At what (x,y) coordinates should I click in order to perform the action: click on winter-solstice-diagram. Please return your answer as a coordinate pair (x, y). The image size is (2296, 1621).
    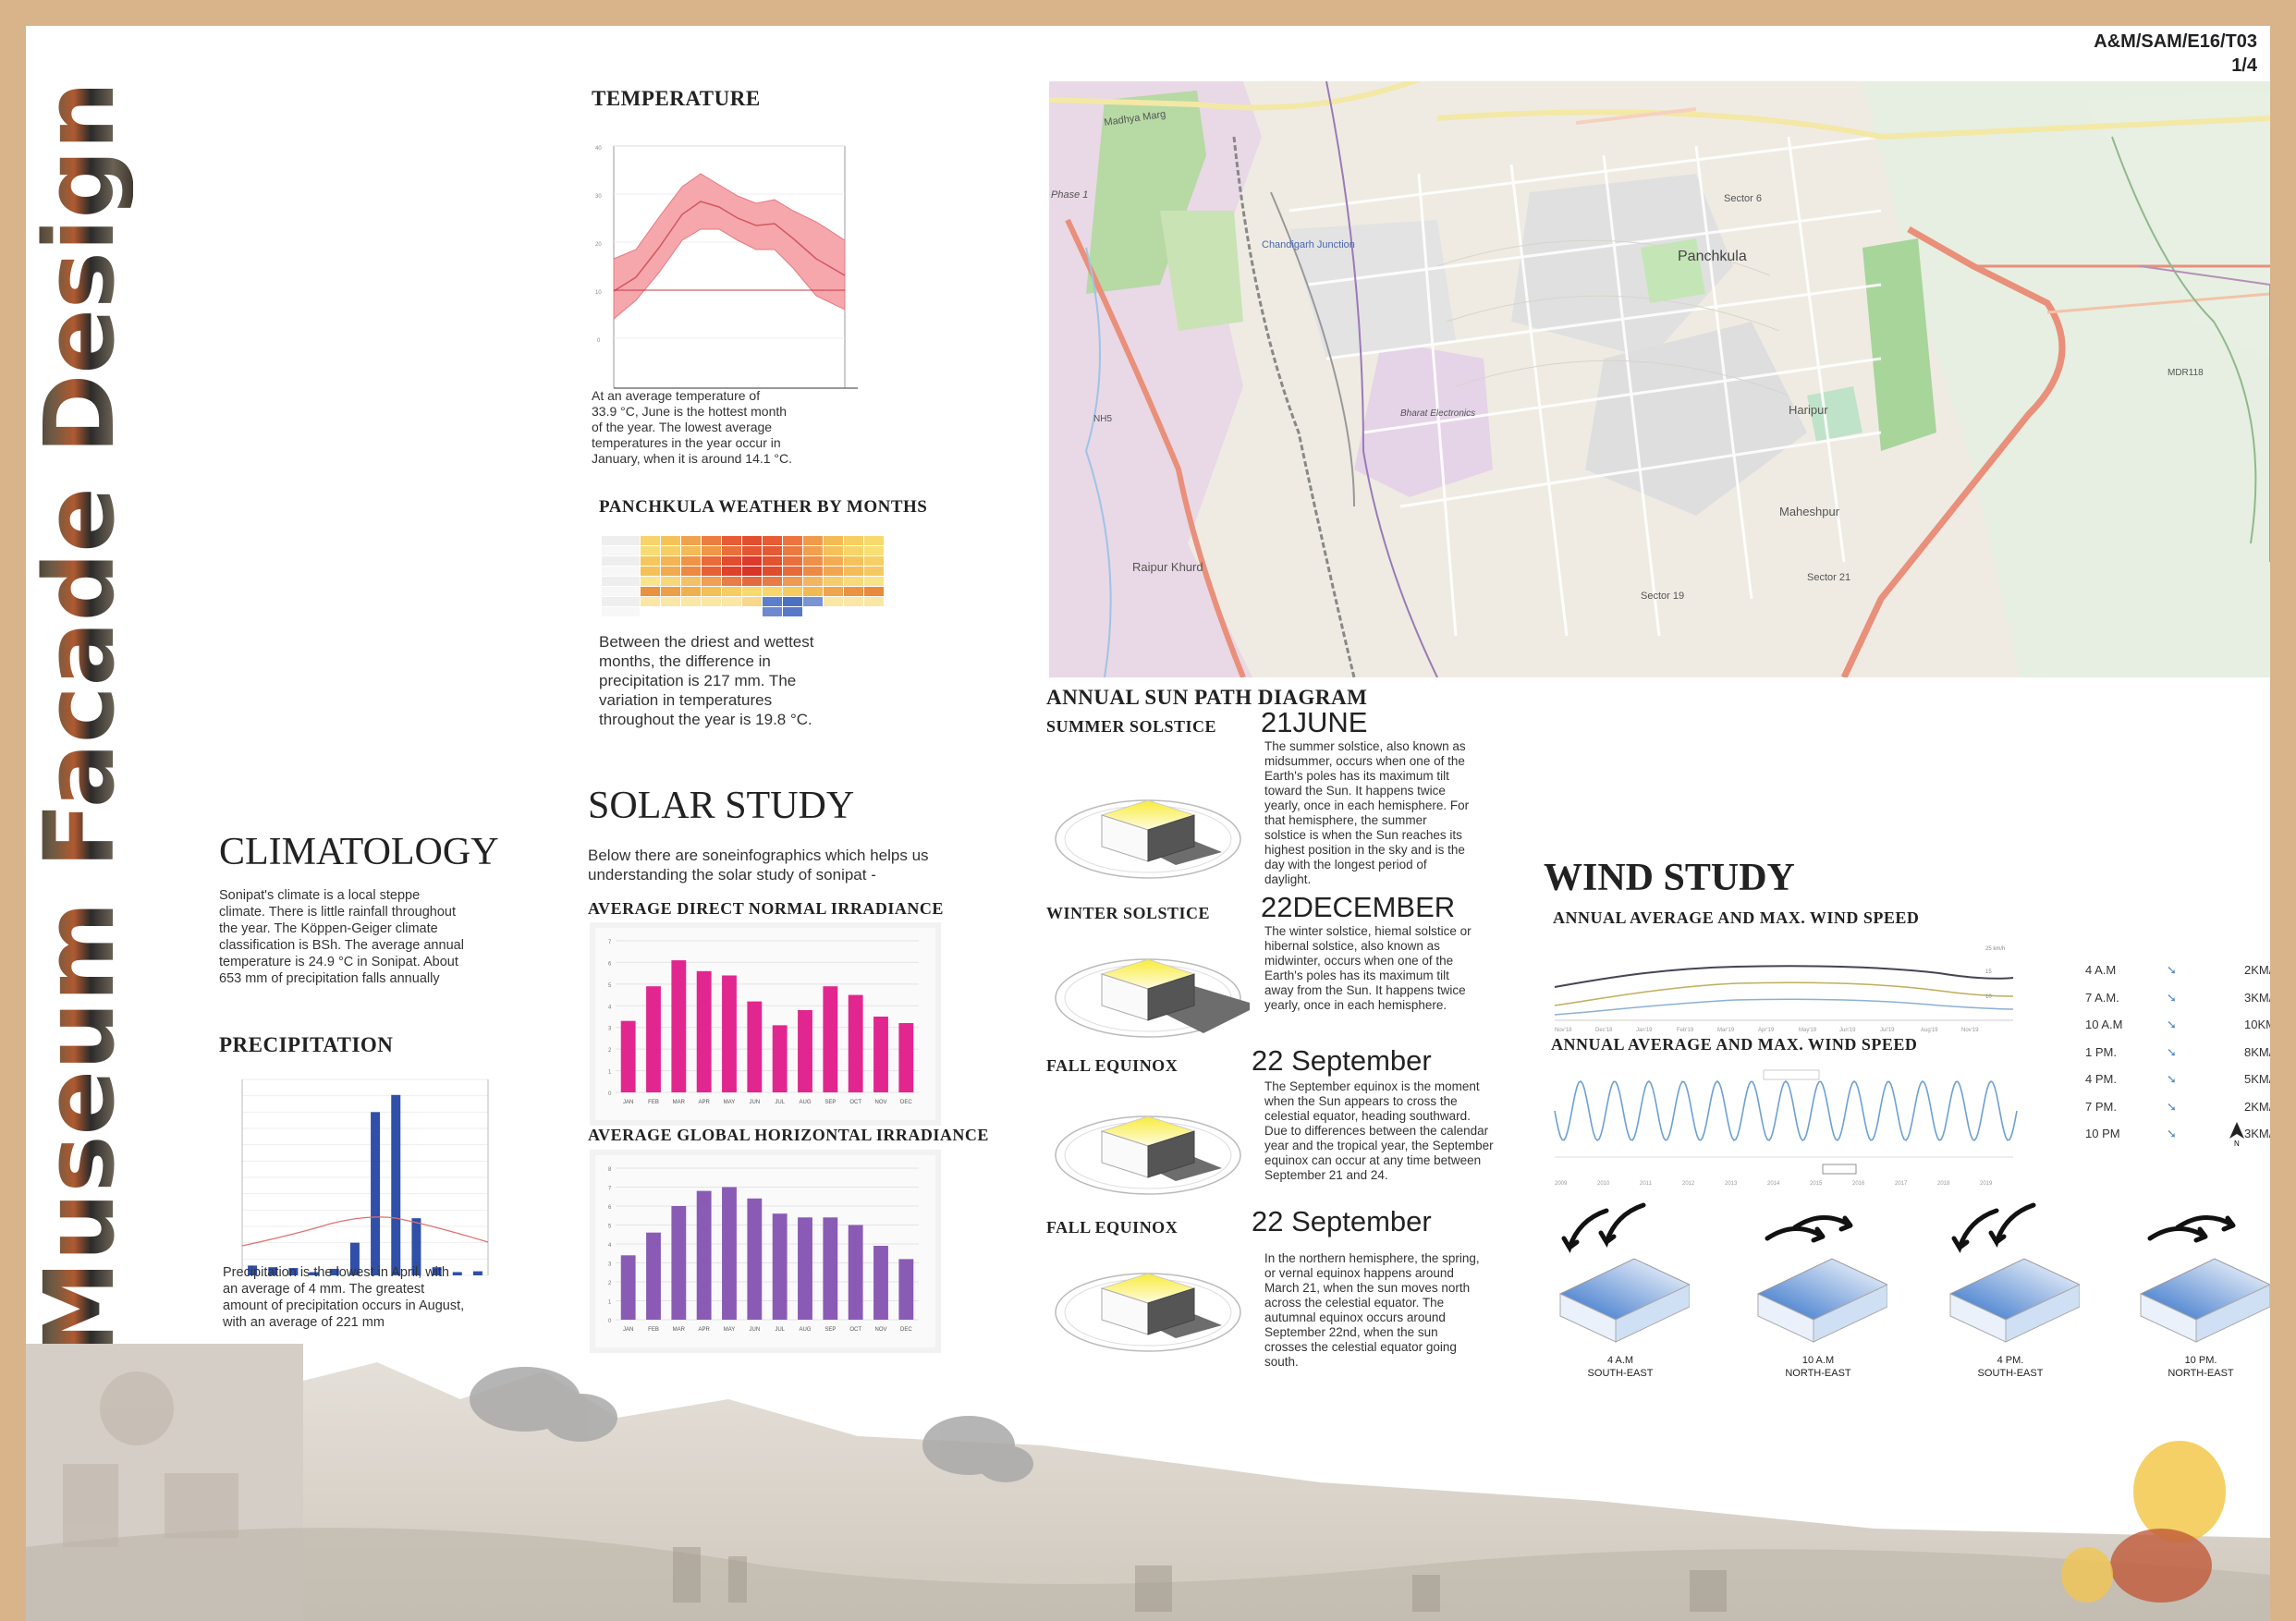
    Looking at the image, I should click on (1153, 989).